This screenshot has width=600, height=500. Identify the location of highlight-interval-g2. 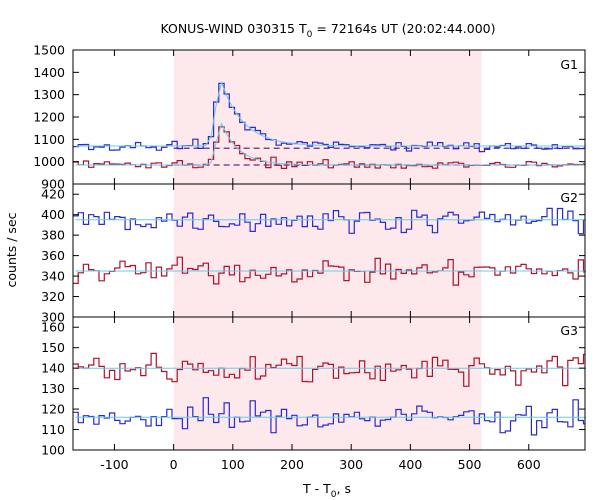
(327, 250).